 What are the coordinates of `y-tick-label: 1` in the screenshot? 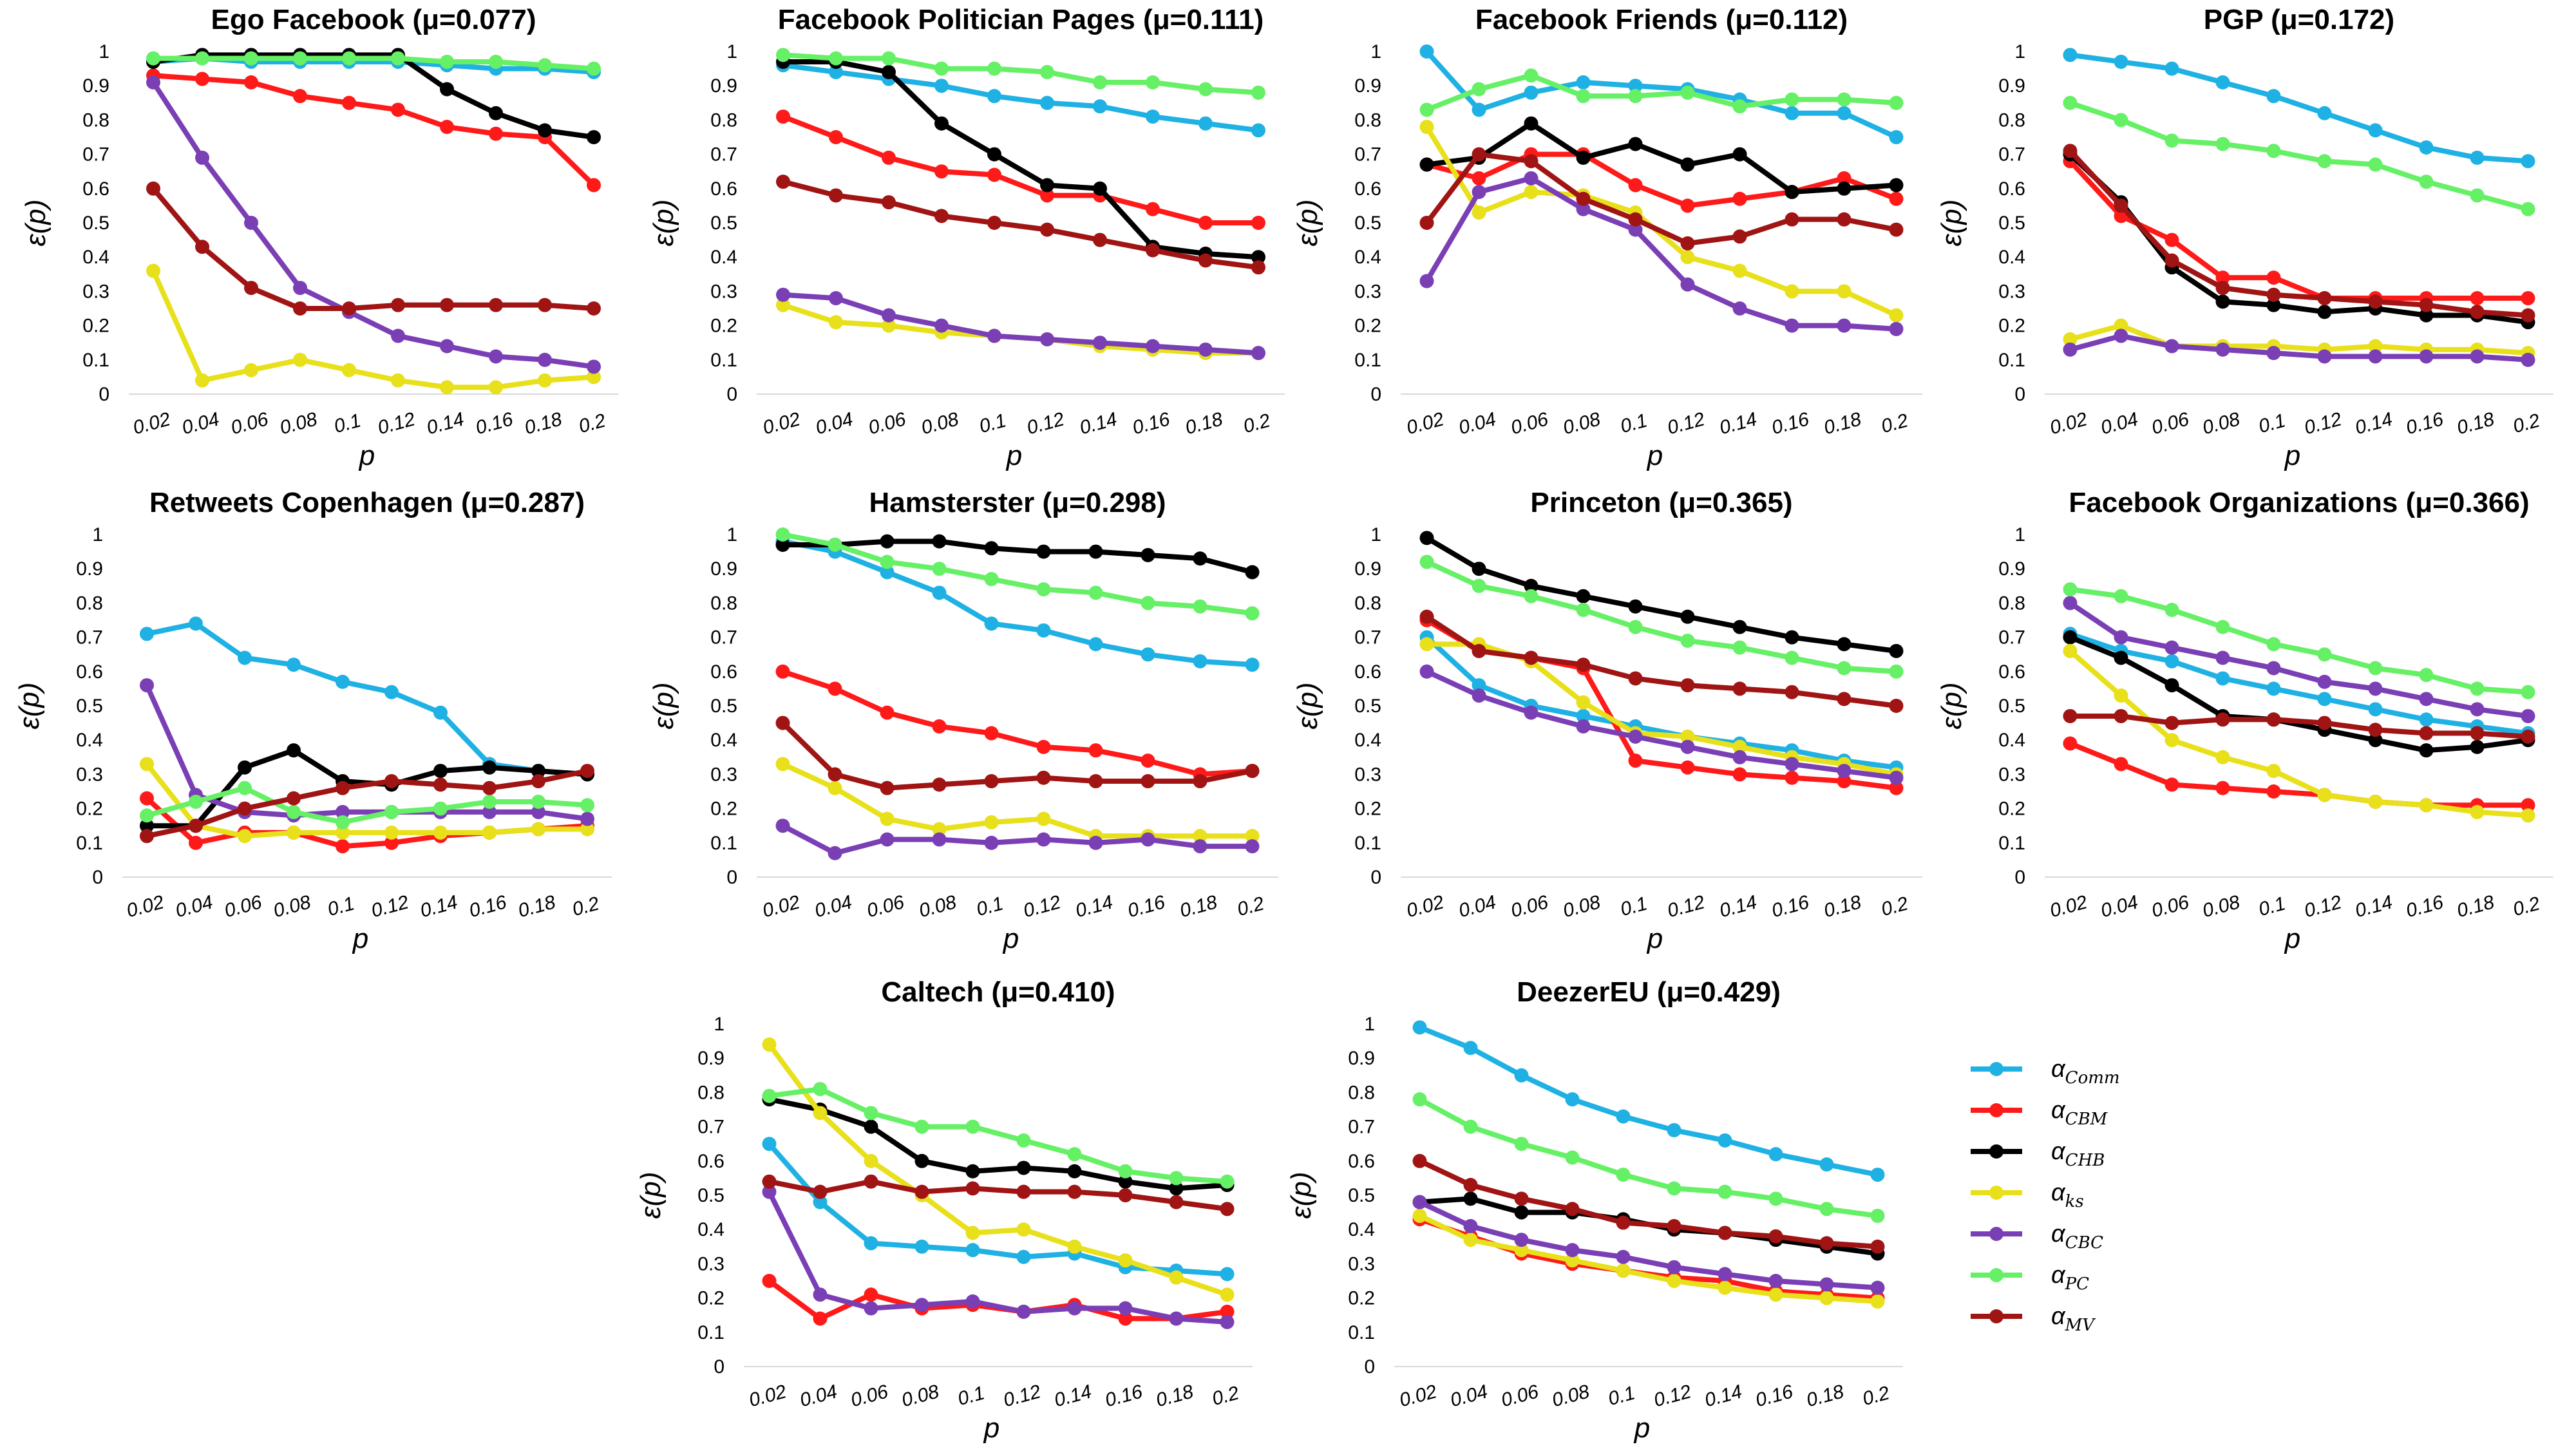 It's located at (2020, 52).